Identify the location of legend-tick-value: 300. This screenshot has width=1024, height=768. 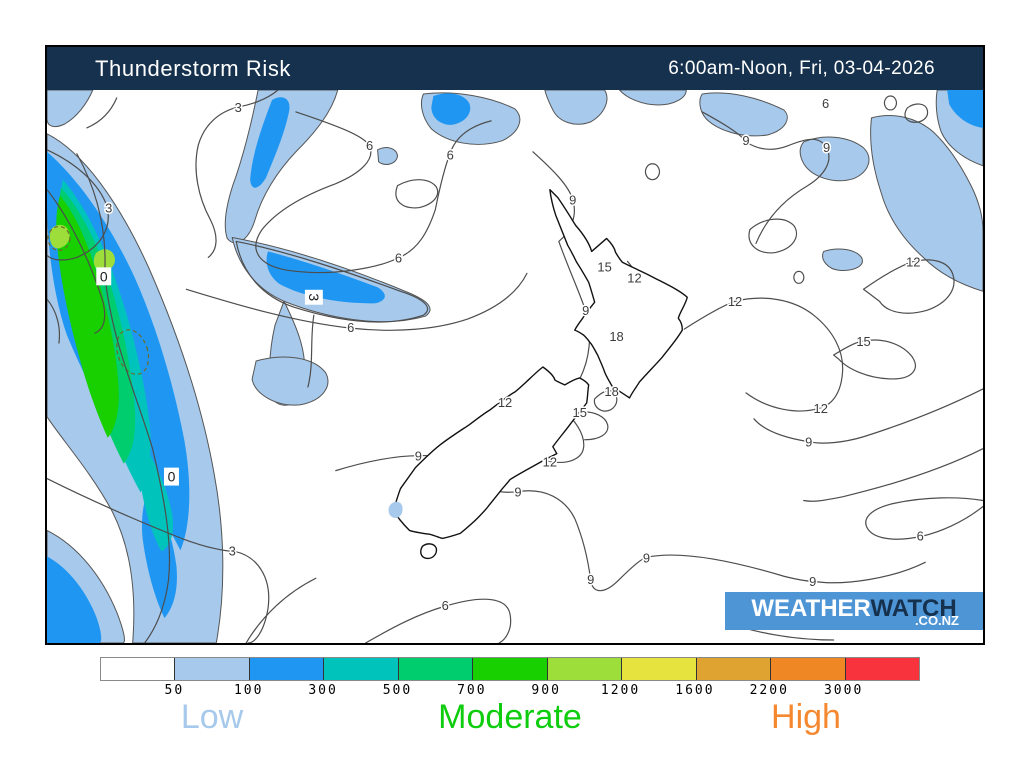
(323, 690).